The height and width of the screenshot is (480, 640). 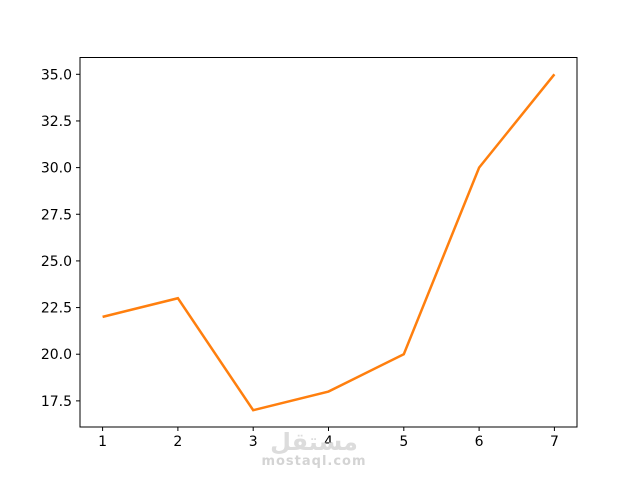 What do you see at coordinates (56, 215) in the screenshot?
I see `y-tick-label: 27.5` at bounding box center [56, 215].